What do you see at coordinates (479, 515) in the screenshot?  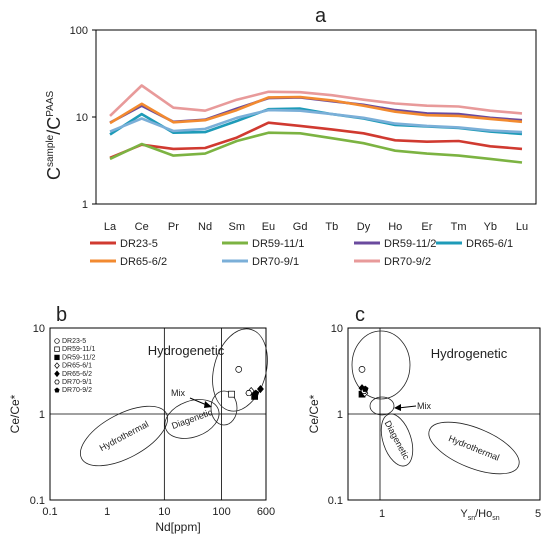 I see `panel-c-x-label: Ysn/Hosn` at bounding box center [479, 515].